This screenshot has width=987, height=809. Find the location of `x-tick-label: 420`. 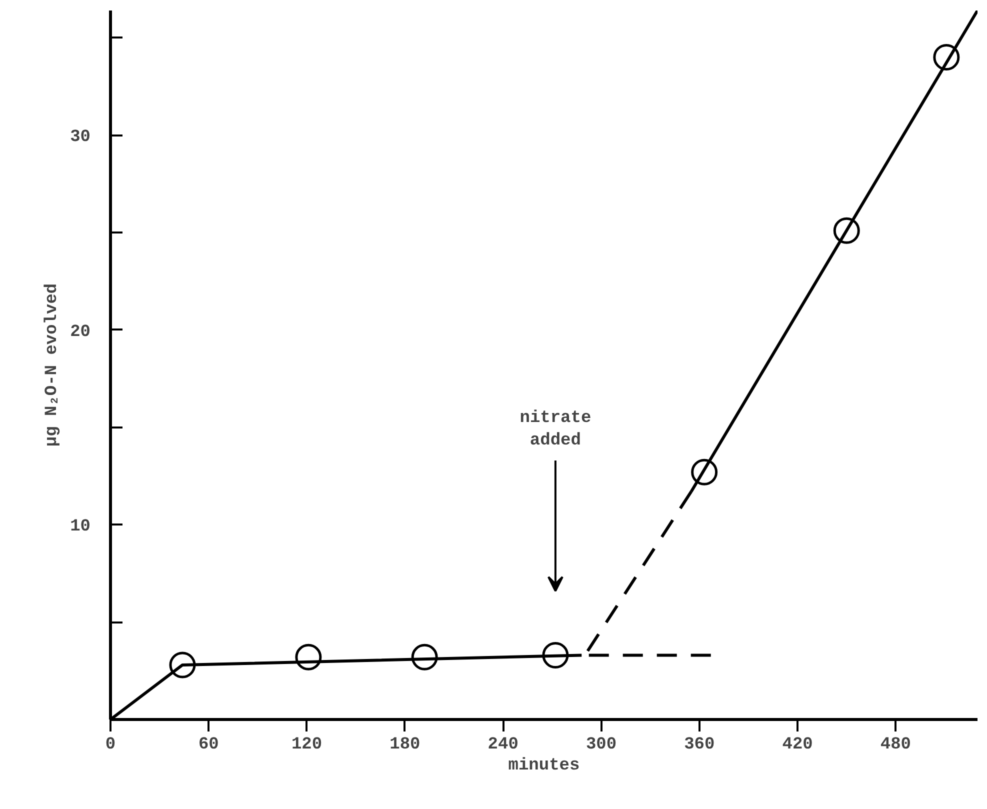

x-tick-label: 420 is located at coordinates (797, 745).